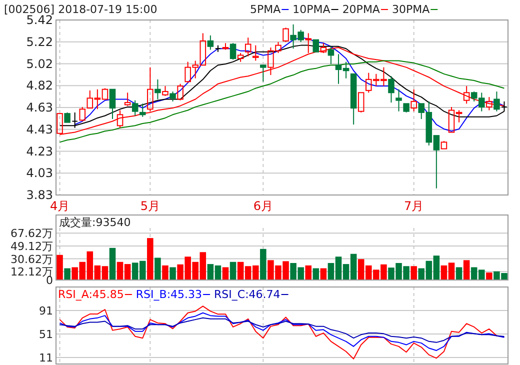 This screenshot has height=365, width=520. I want to click on y-tick-label: 4.82, so click(39, 85).